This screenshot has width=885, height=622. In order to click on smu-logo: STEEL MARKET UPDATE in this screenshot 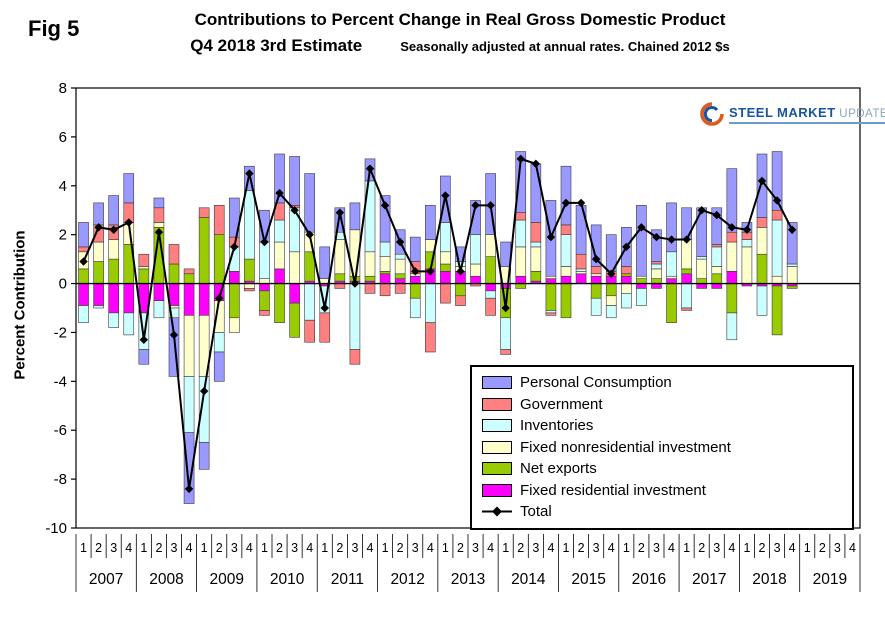, I will do `click(792, 114)`.